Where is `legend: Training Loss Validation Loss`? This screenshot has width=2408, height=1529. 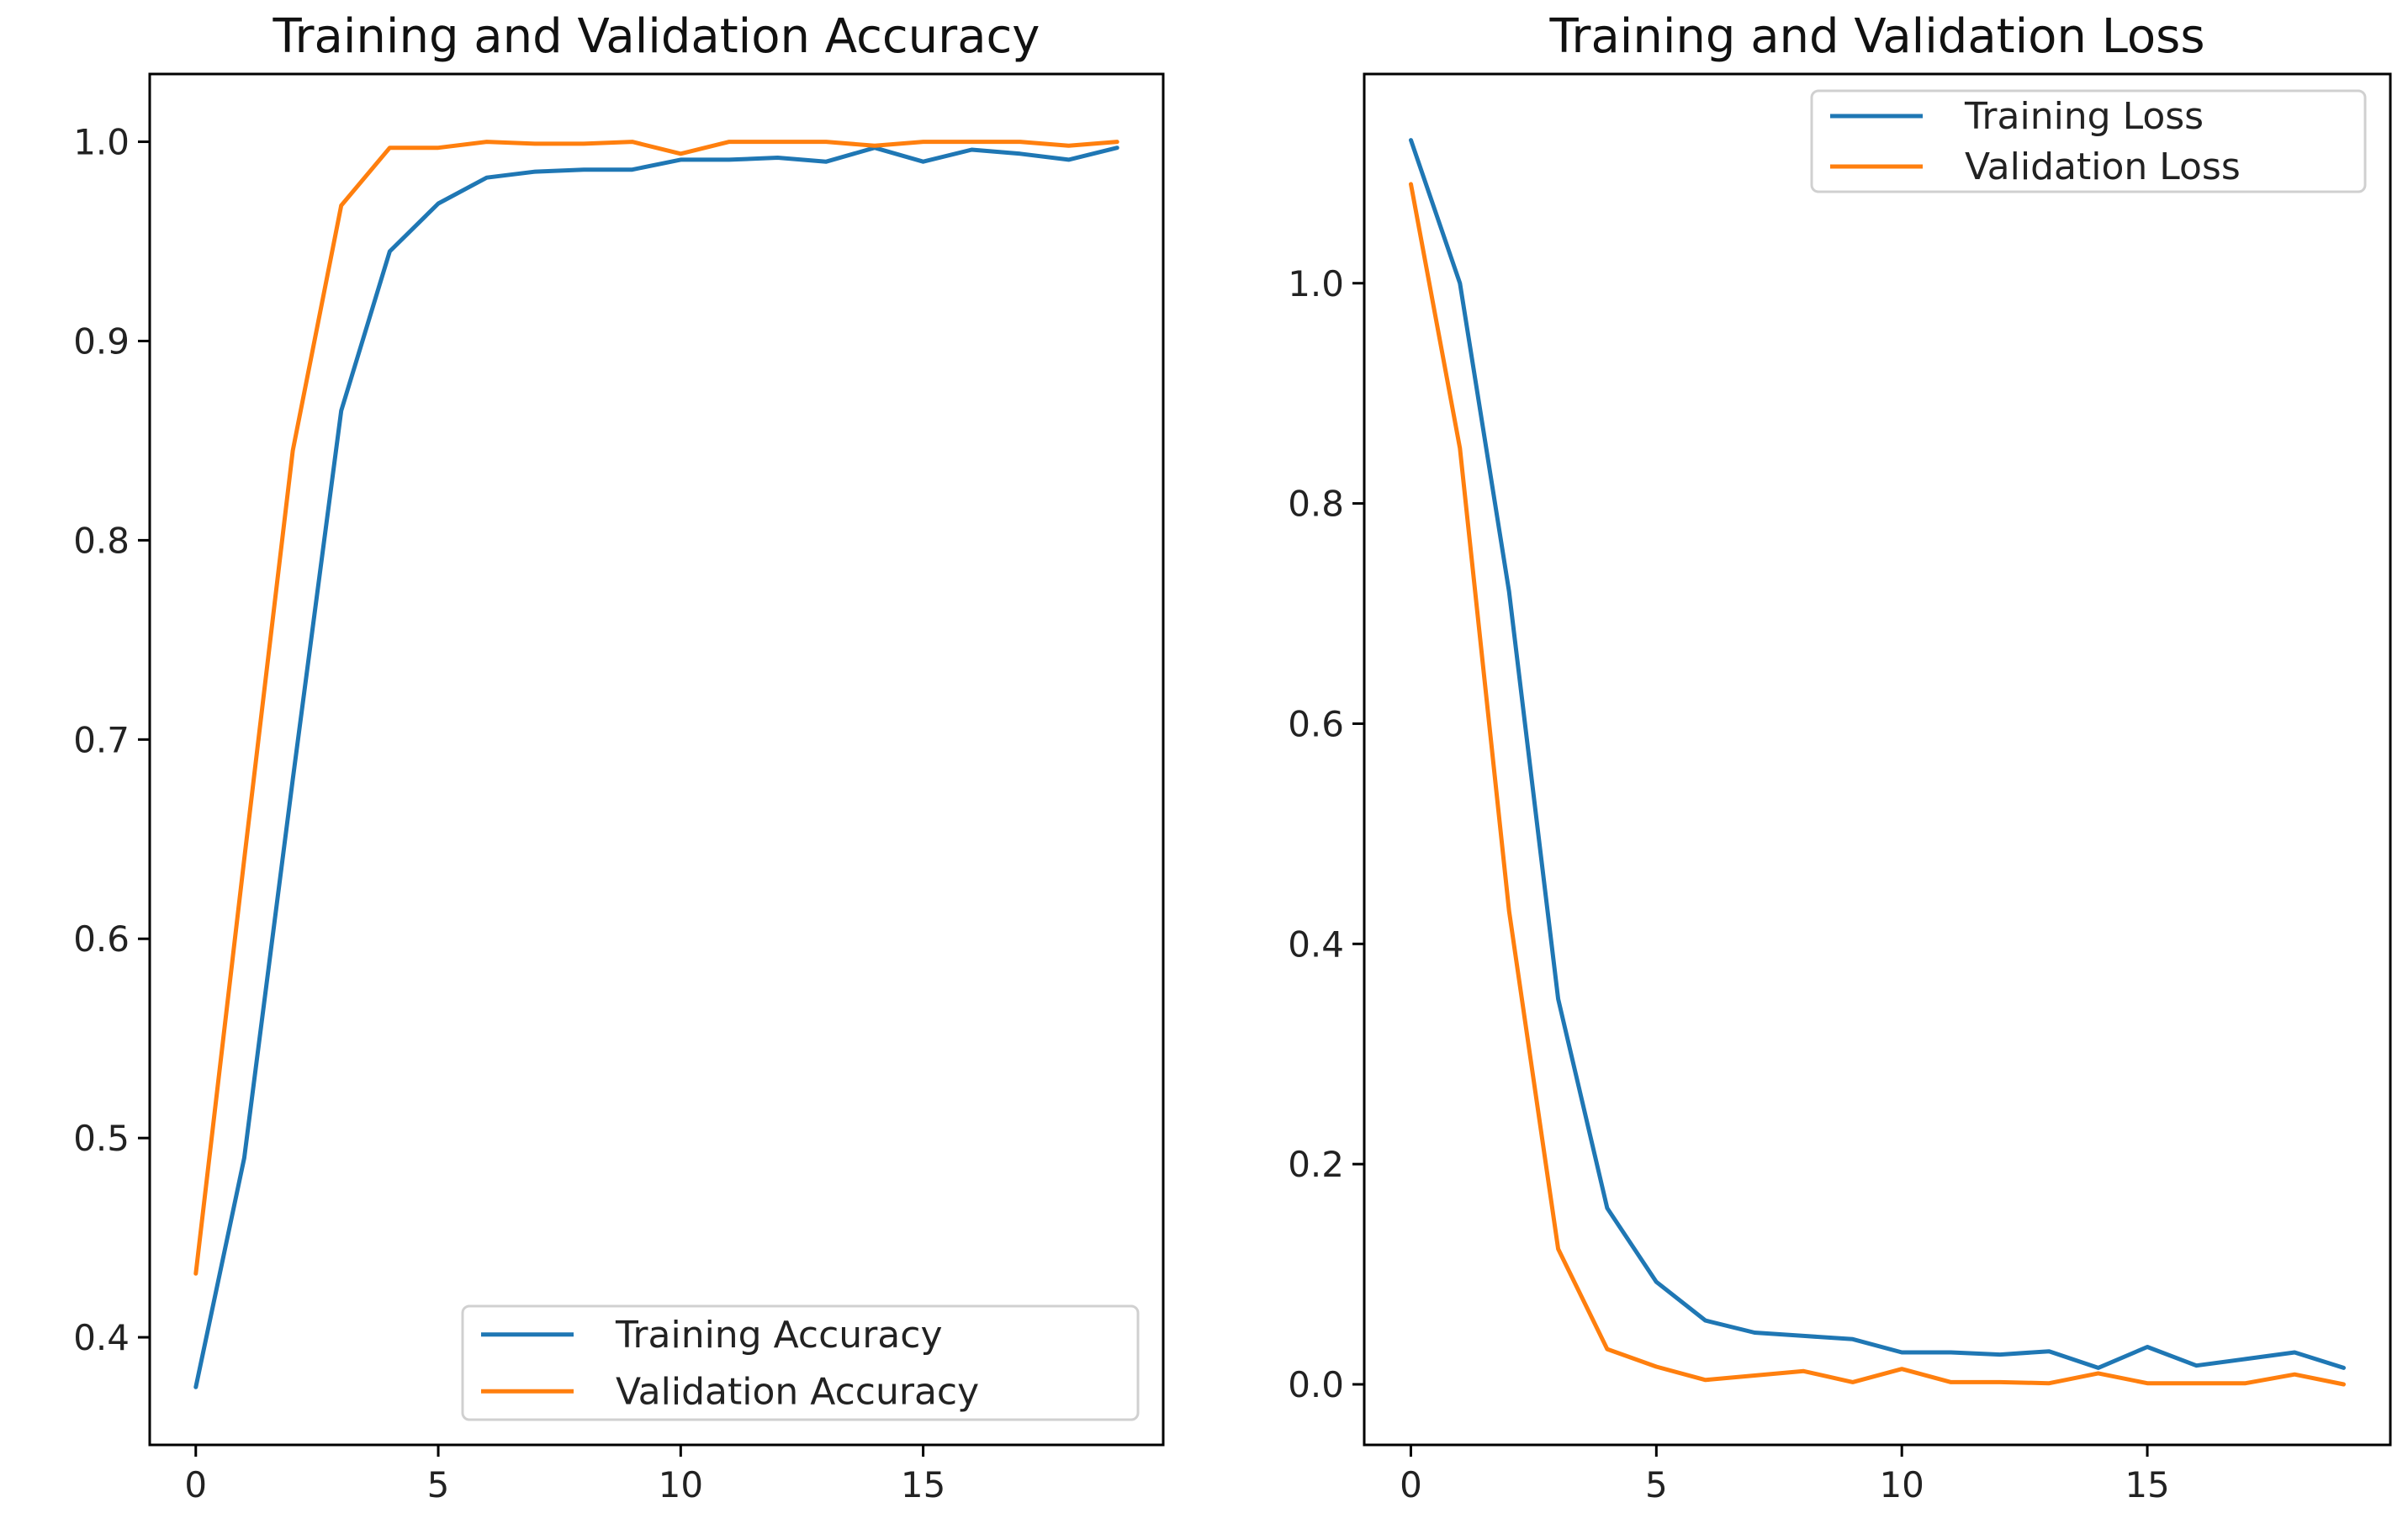
legend: Training Loss Validation Loss is located at coordinates (2088, 141).